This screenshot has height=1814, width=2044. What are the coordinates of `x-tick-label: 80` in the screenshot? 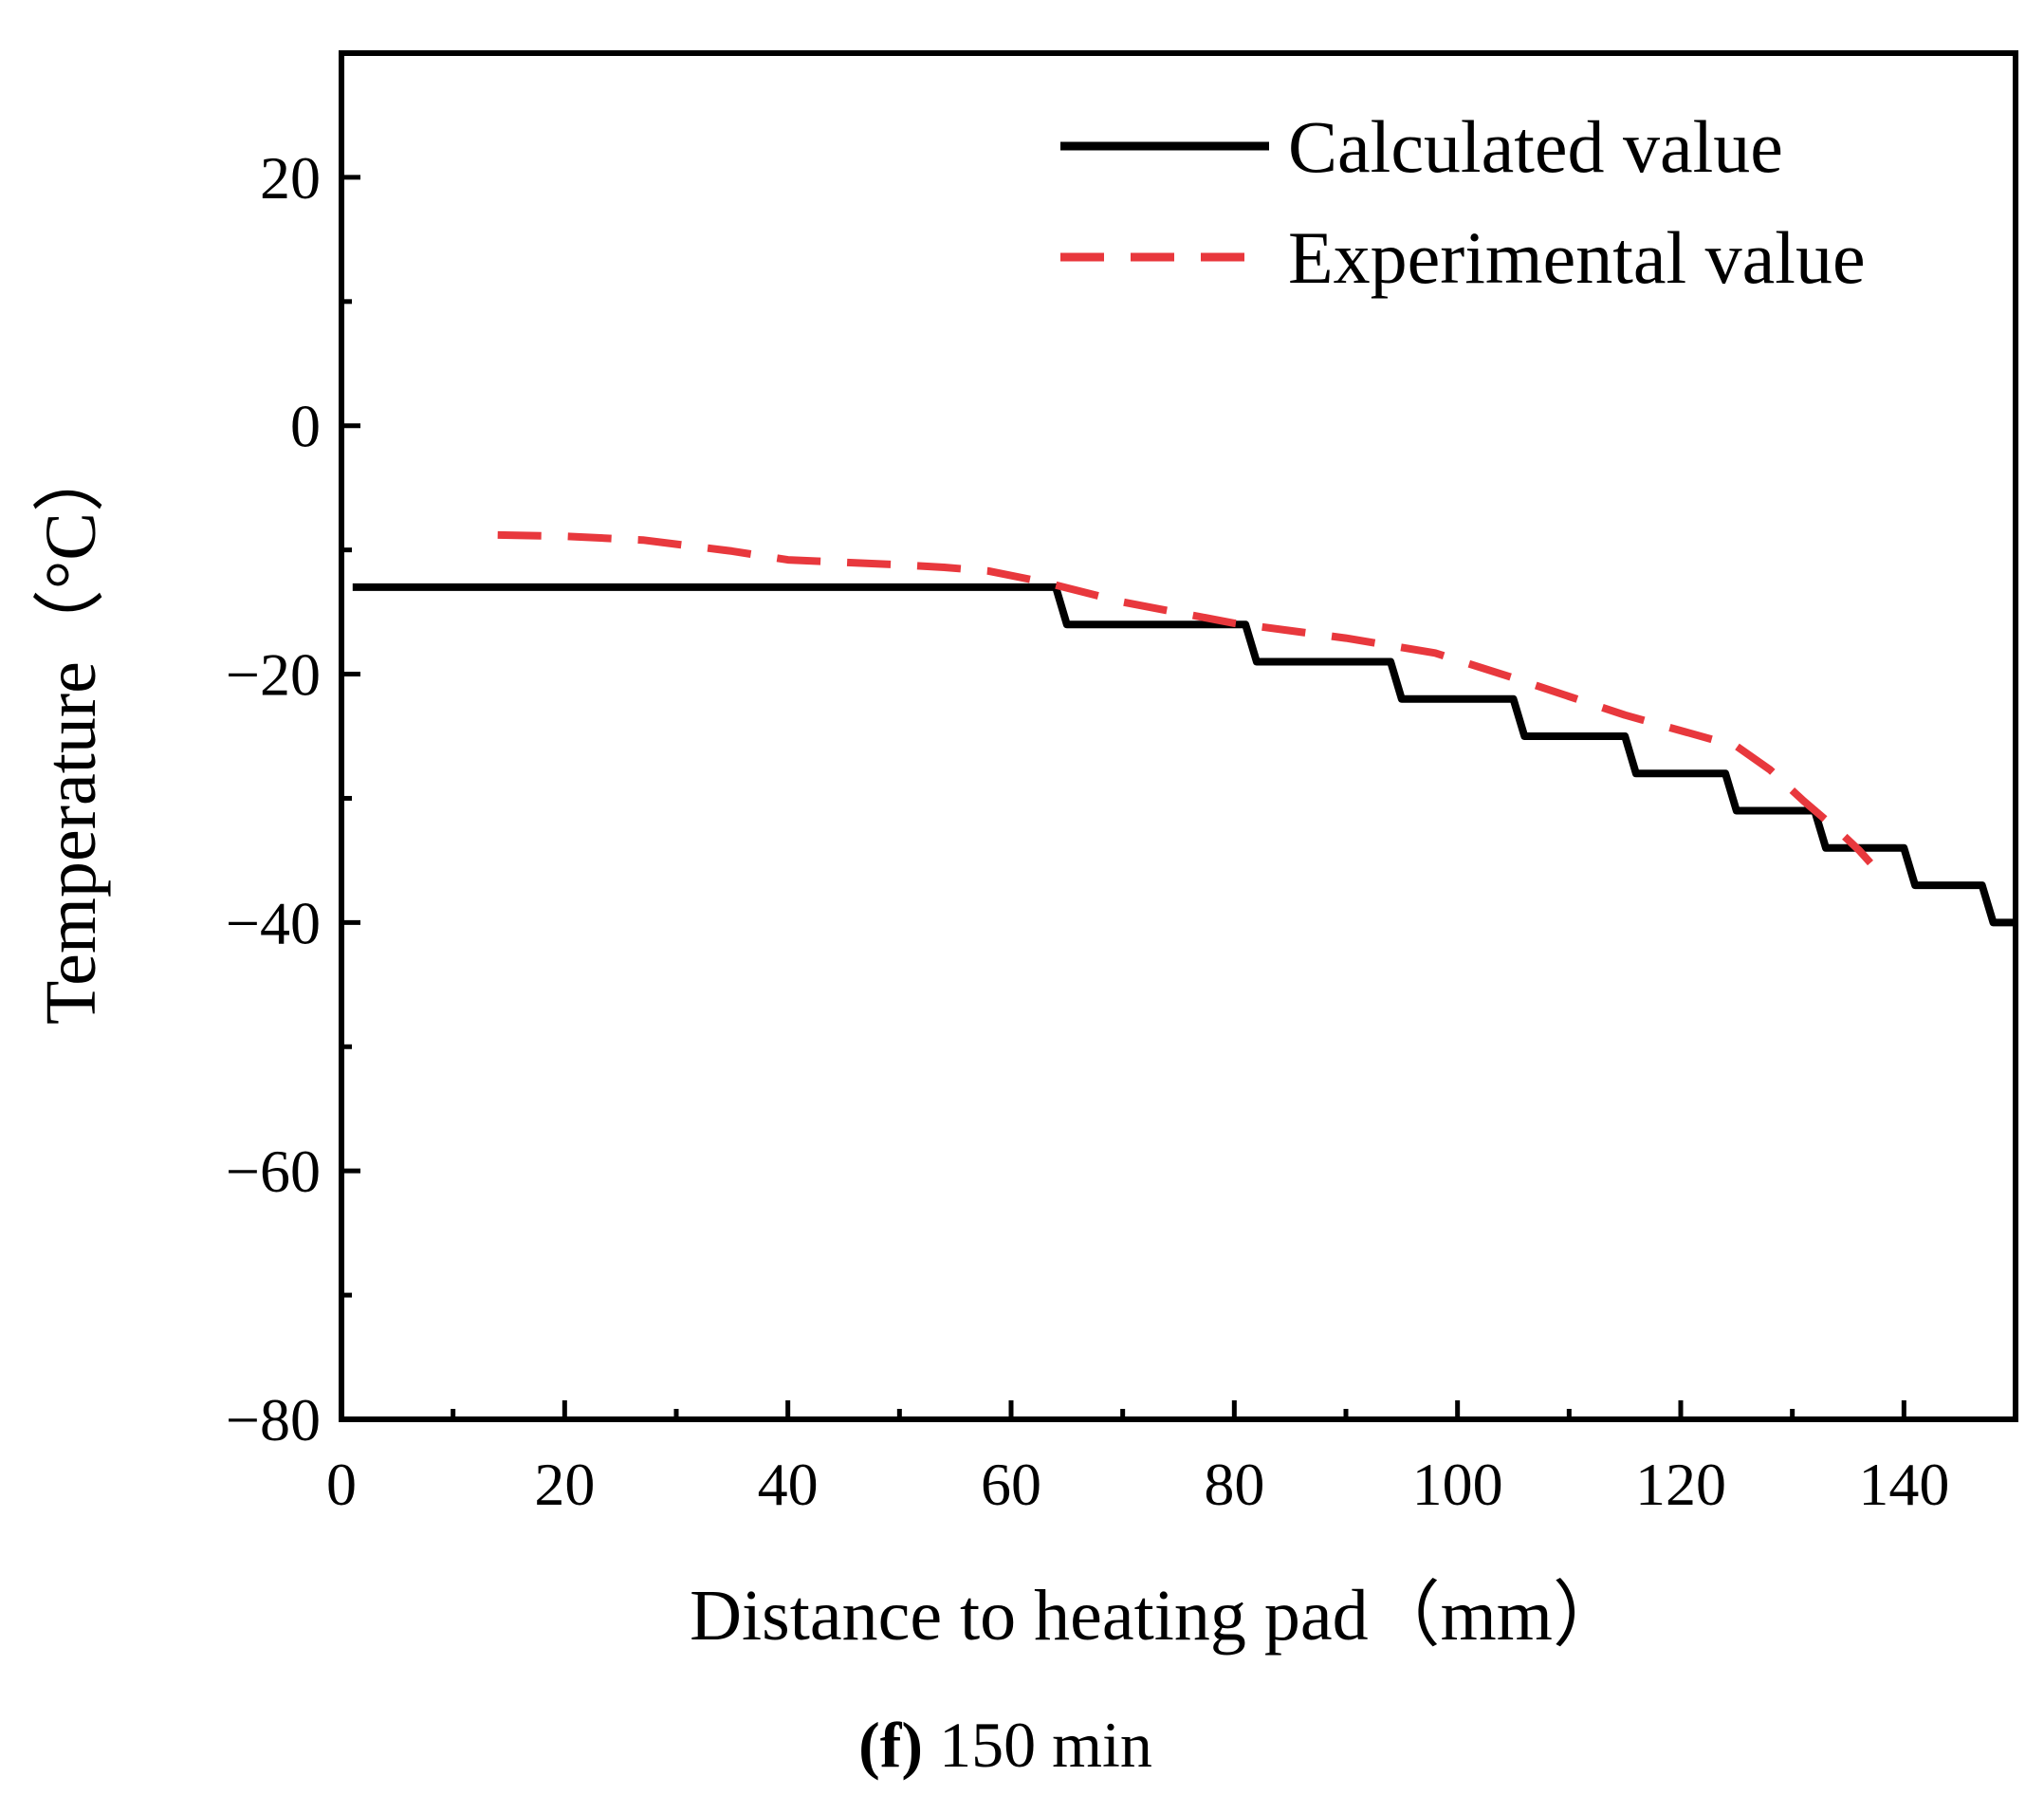 It's located at (1234, 1484).